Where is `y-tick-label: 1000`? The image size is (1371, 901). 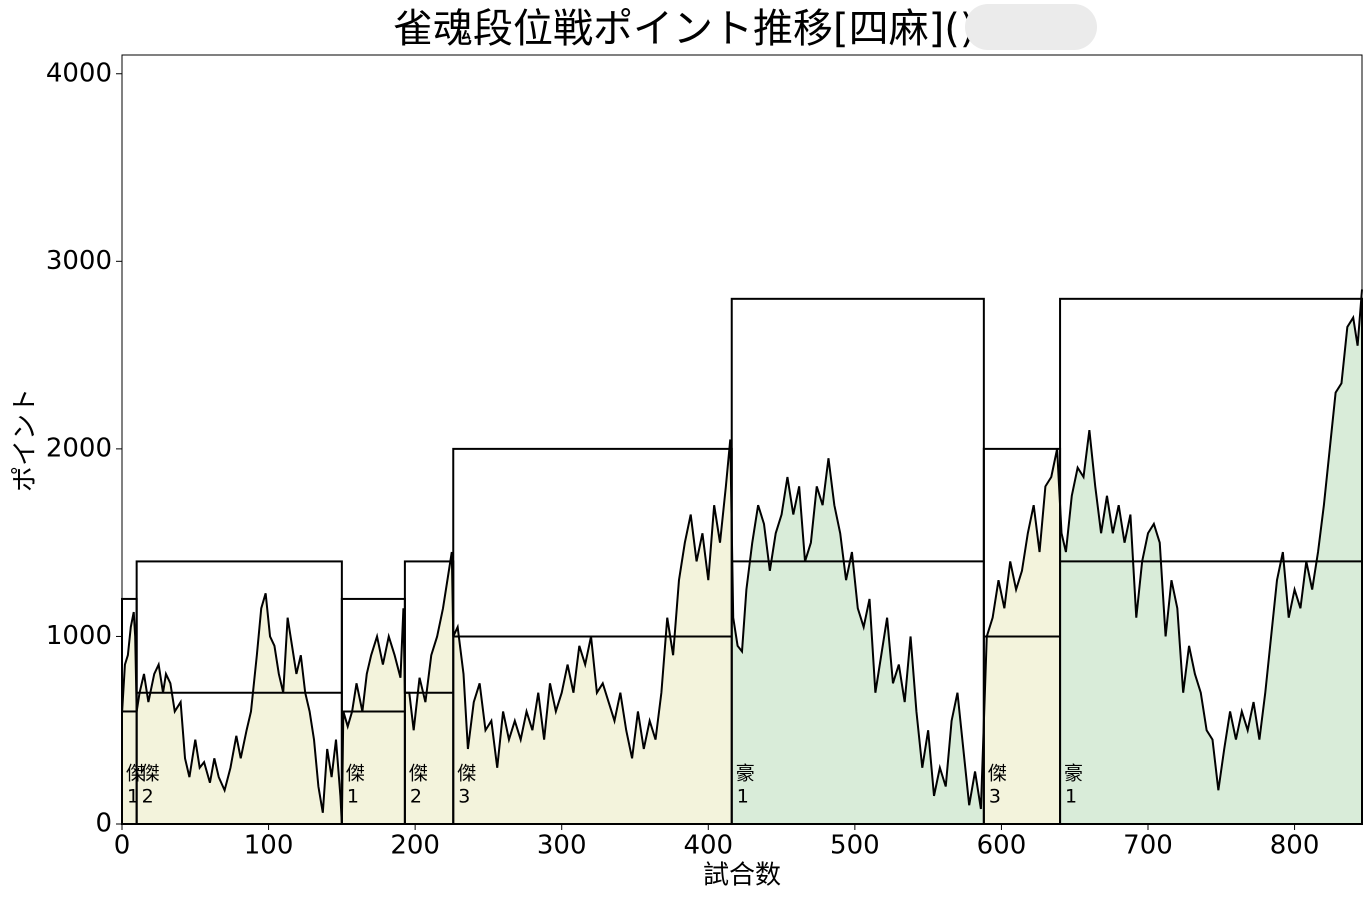 y-tick-label: 1000 is located at coordinates (79, 636).